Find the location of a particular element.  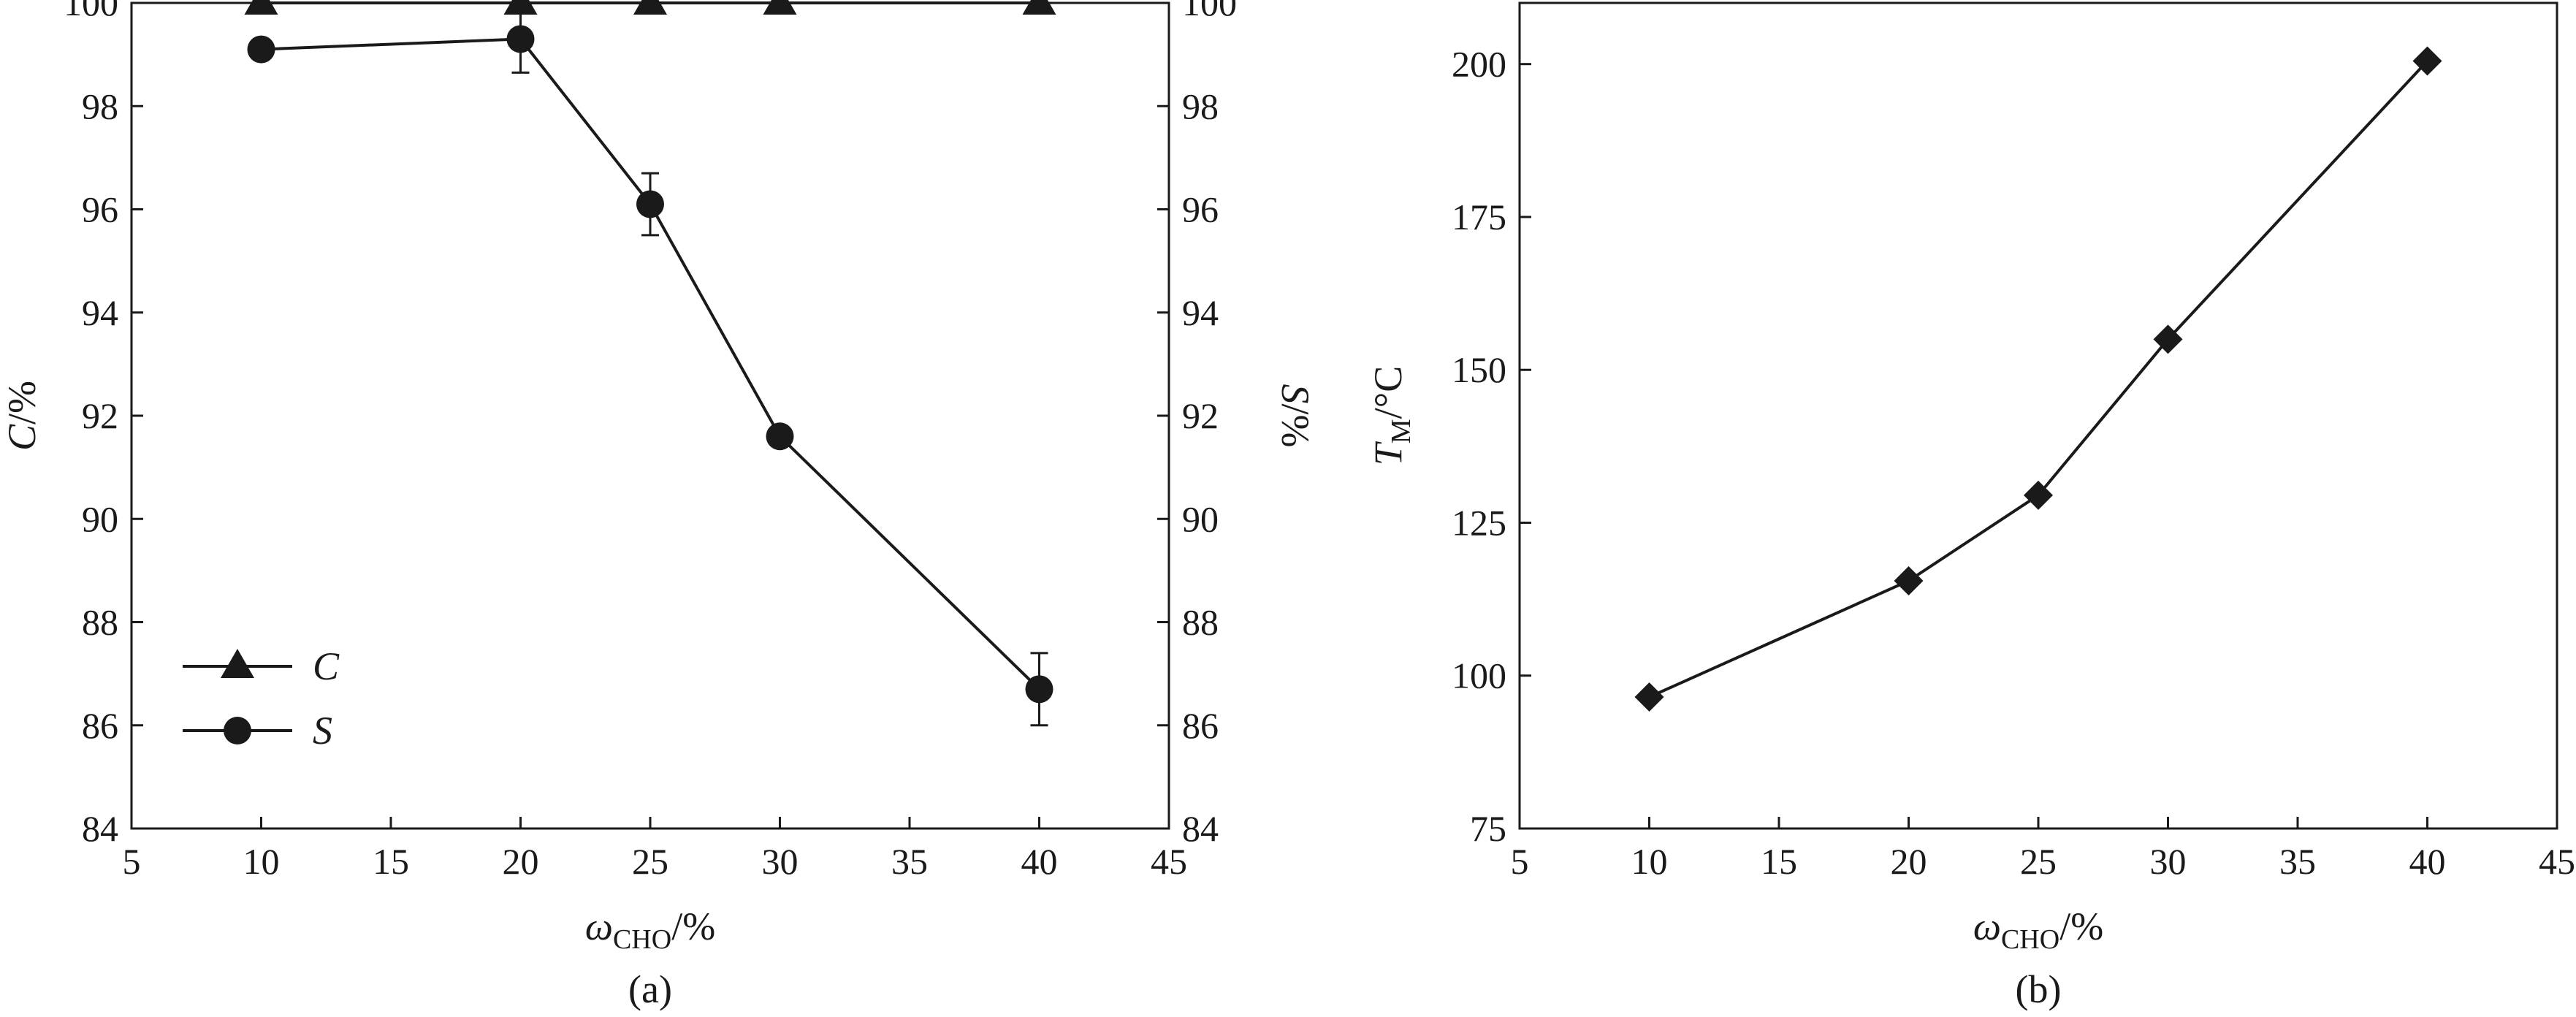

legend-item-s: S is located at coordinates (257, 731).